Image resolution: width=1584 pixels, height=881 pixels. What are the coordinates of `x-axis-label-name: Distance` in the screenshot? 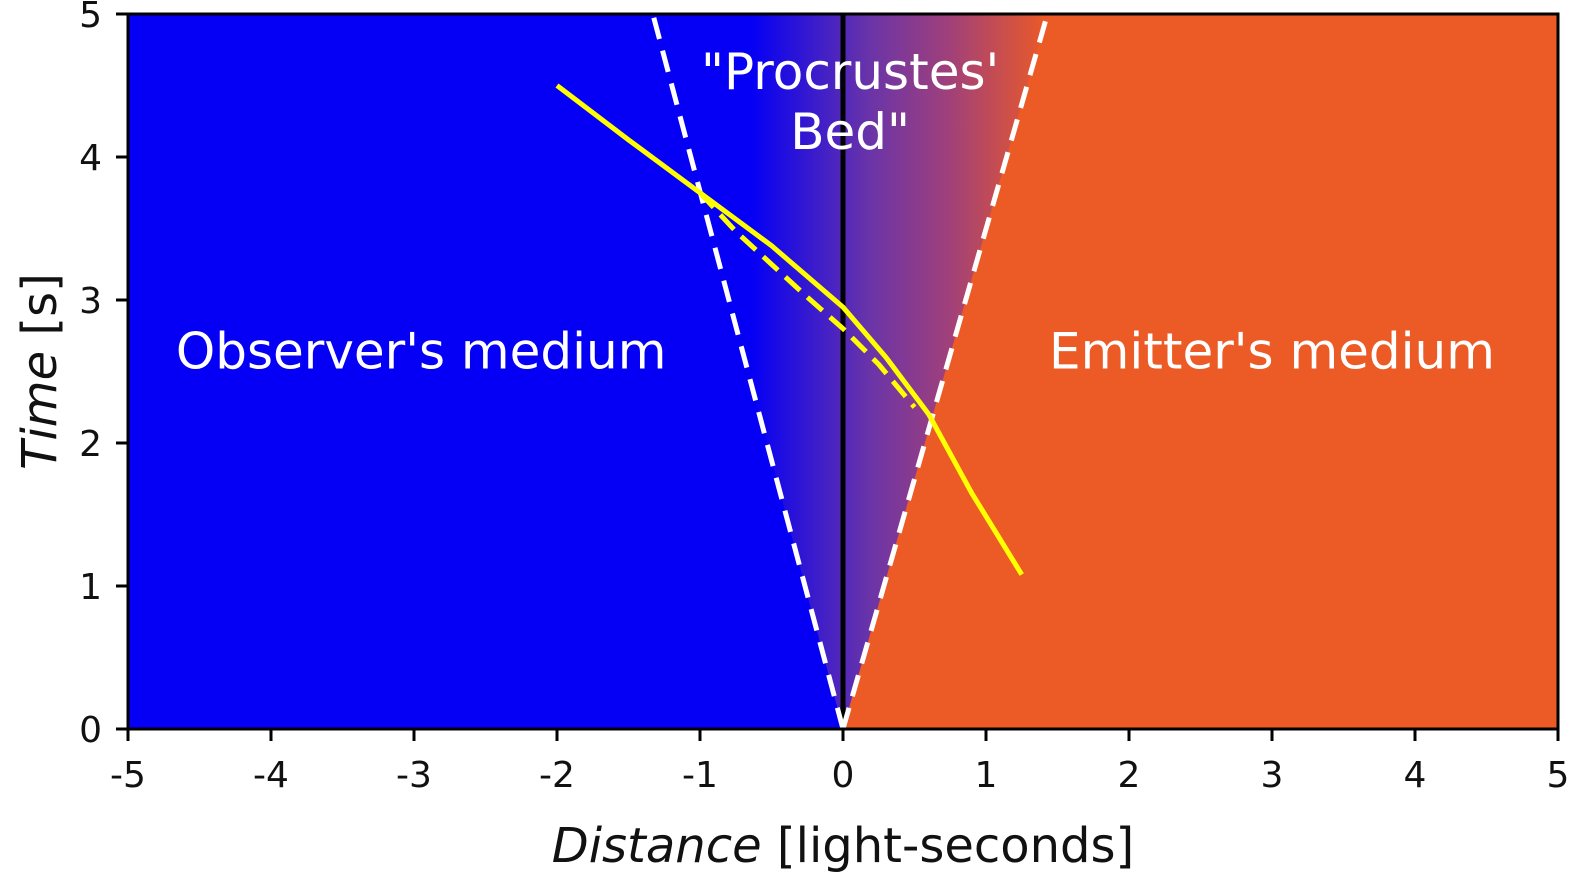 It's located at (657, 846).